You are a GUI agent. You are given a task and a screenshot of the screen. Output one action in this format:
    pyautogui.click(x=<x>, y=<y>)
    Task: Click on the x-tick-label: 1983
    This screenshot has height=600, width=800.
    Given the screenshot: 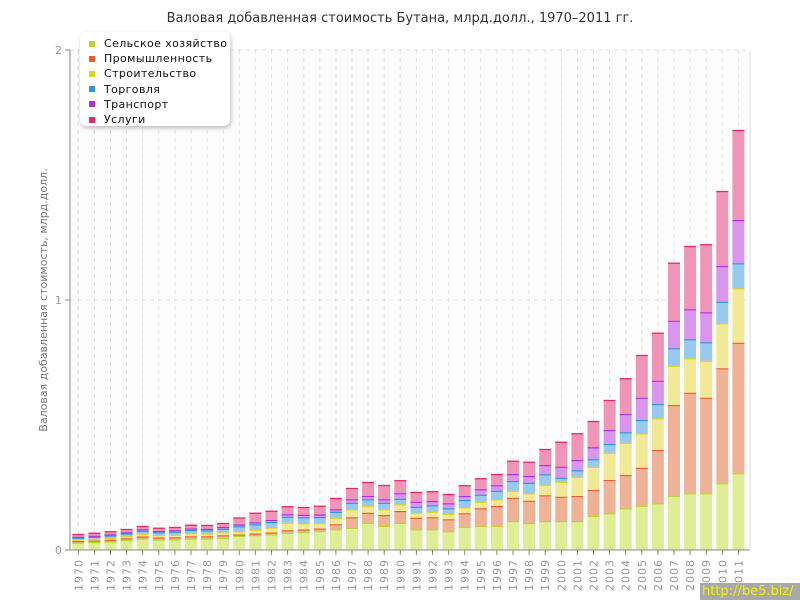 What is the action you would take?
    pyautogui.click(x=288, y=575)
    